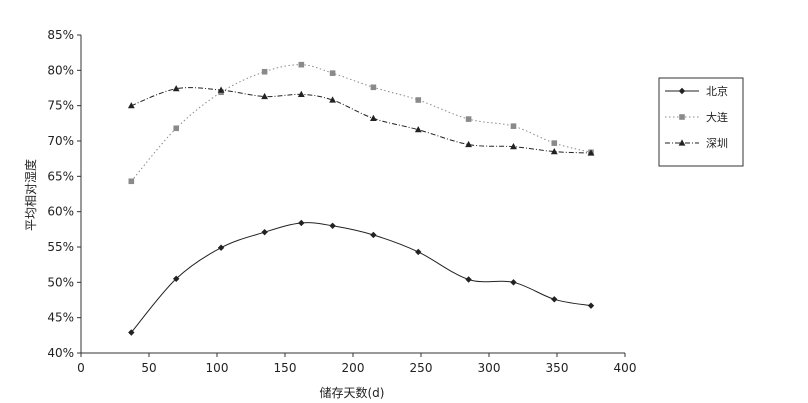 The image size is (808, 403). What do you see at coordinates (696, 117) in the screenshot?
I see `legend-item: 大连` at bounding box center [696, 117].